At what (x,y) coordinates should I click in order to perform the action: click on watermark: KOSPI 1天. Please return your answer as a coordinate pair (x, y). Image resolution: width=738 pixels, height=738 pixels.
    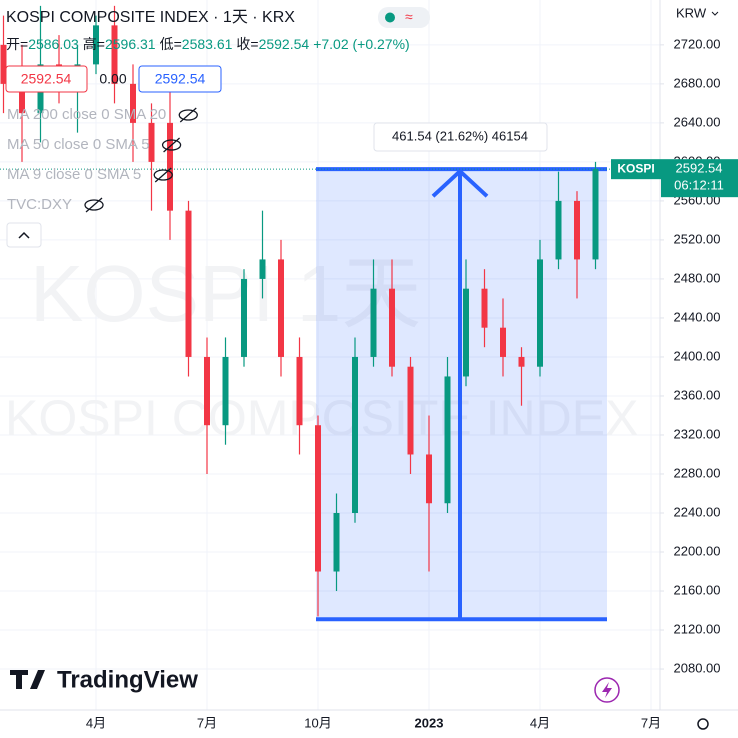
    Looking at the image, I should click on (225, 293).